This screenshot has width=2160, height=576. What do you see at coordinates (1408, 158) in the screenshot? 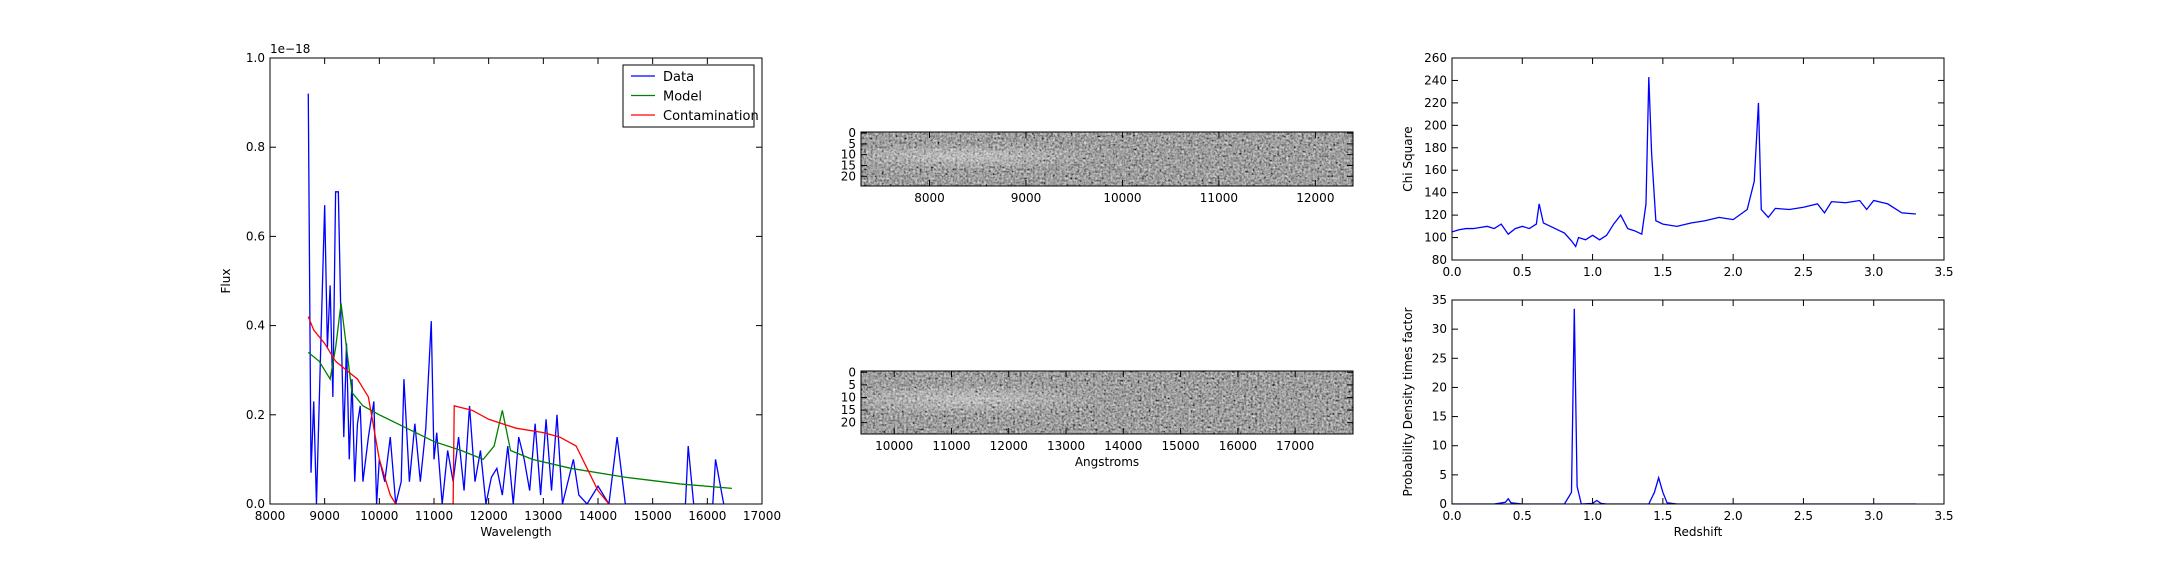
I see `y-axis-label: Chi Square` at bounding box center [1408, 158].